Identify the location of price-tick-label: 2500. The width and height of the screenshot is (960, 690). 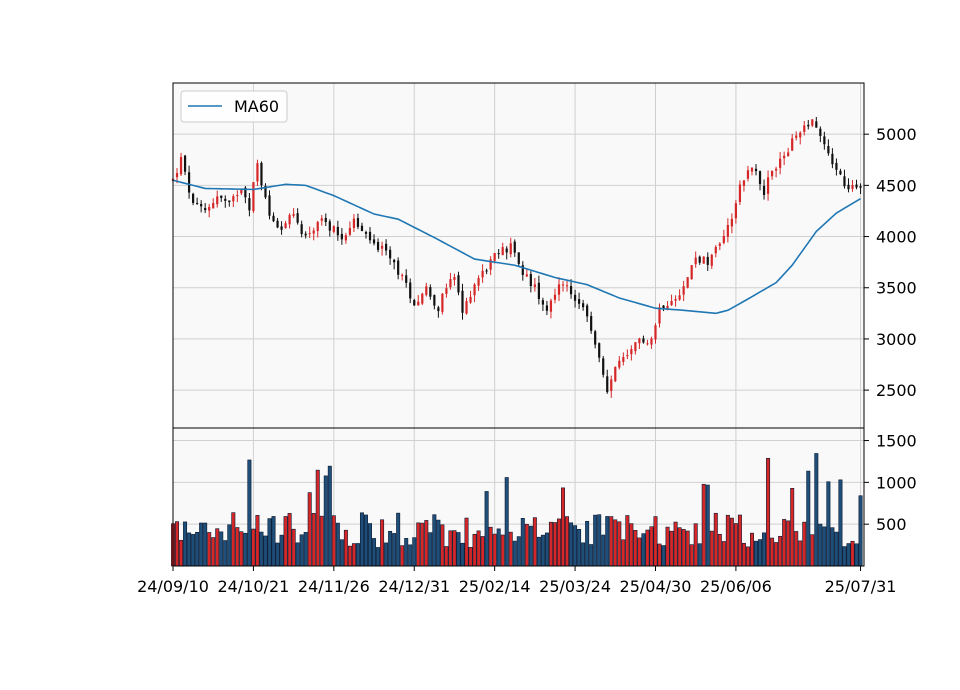
(896, 390).